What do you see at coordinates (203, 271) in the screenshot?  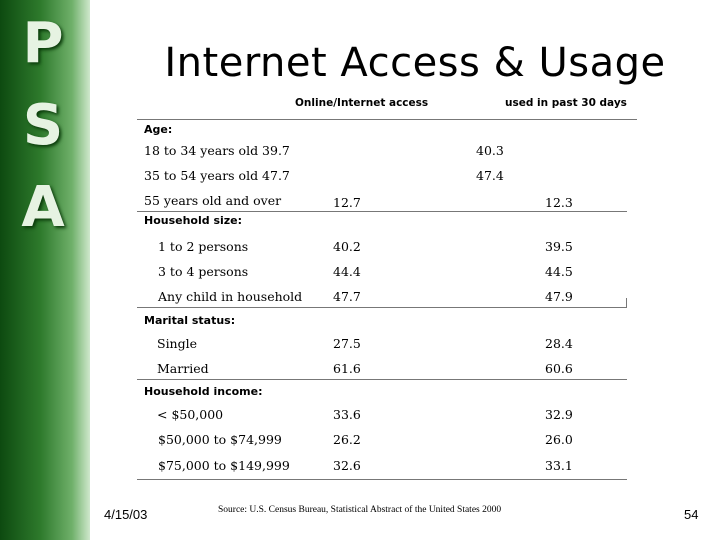 I see `row-label: 3 to 4 persons` at bounding box center [203, 271].